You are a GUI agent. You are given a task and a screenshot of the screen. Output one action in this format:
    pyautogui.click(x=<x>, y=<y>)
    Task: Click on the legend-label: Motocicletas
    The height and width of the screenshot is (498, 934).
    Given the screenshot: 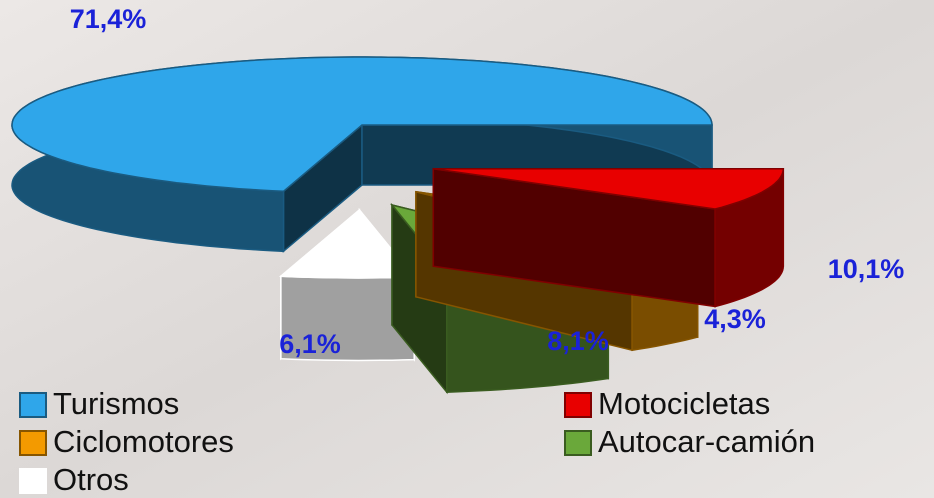 What is the action you would take?
    pyautogui.click(x=684, y=403)
    